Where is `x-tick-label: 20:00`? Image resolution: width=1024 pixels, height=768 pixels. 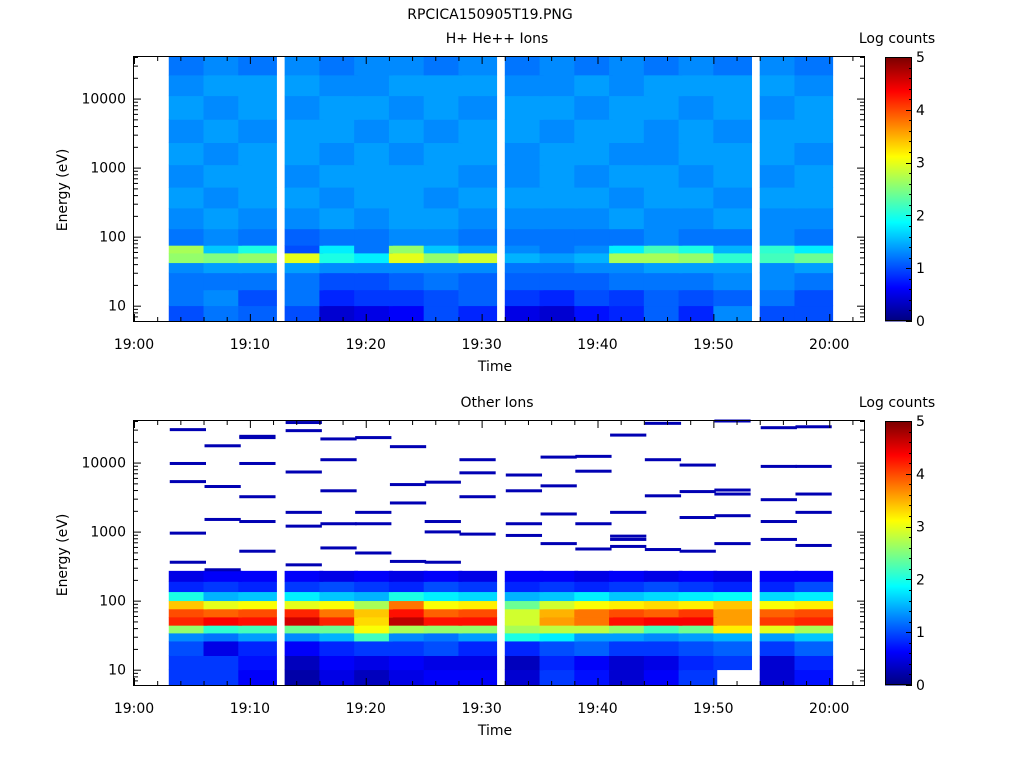 x-tick-label: 20:00 is located at coordinates (829, 709).